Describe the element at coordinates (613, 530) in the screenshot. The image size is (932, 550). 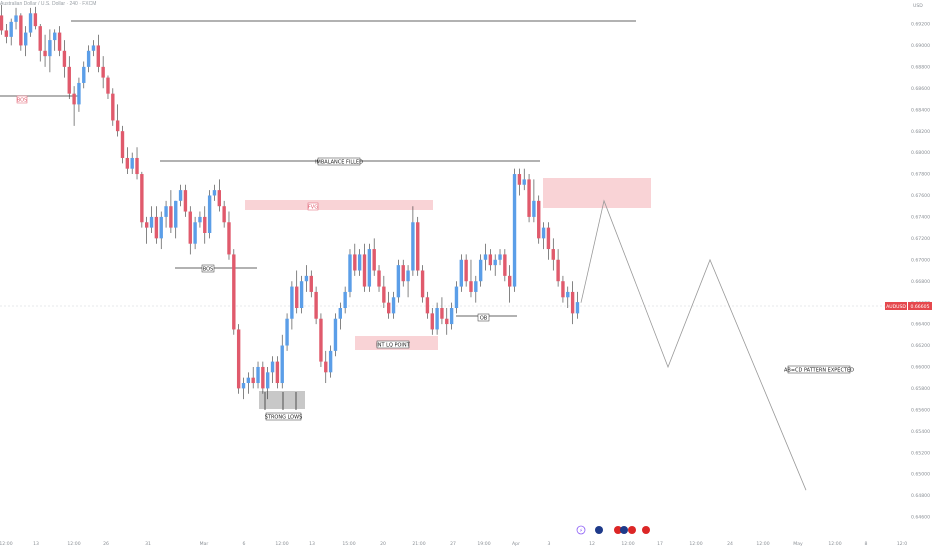
I see `event-icons: ⚡` at that location.